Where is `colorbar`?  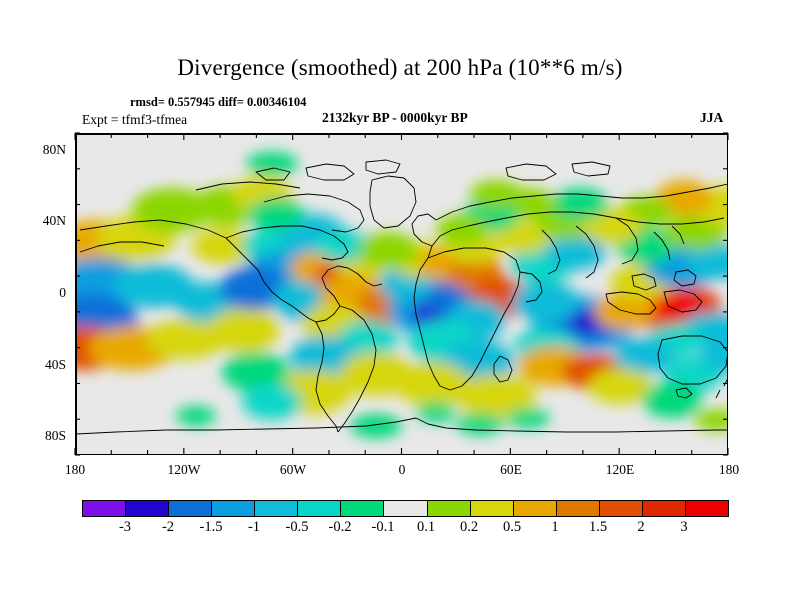
colorbar is located at coordinates (405, 508).